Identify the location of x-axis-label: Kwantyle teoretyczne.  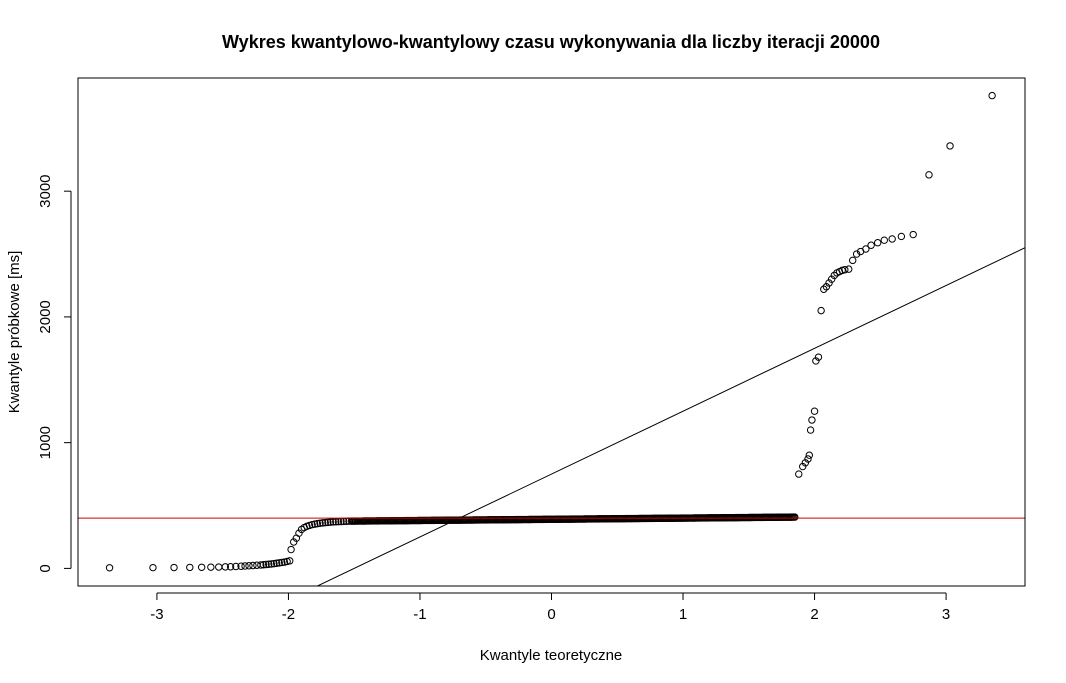
(551, 655).